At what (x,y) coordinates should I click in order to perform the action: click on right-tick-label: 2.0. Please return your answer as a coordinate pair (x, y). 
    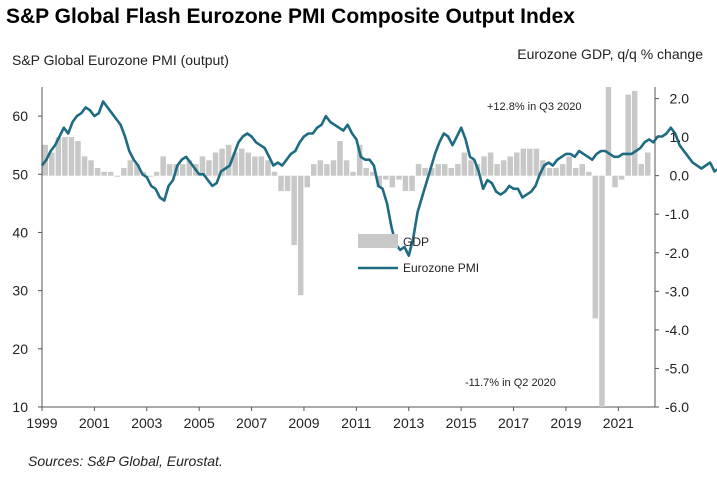
    Looking at the image, I should click on (680, 99).